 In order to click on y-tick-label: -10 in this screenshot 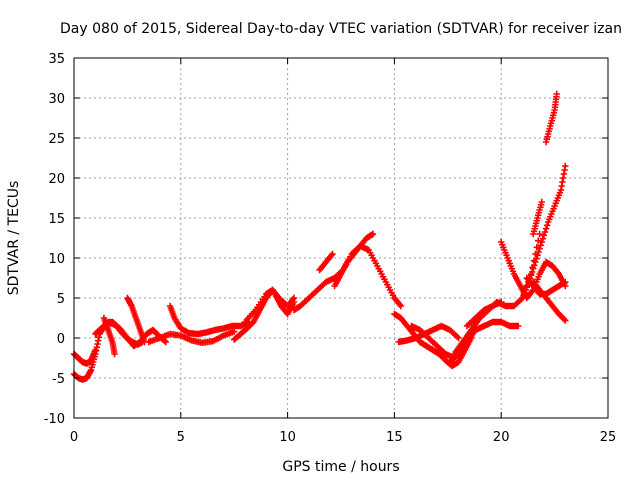, I will do `click(54, 419)`.